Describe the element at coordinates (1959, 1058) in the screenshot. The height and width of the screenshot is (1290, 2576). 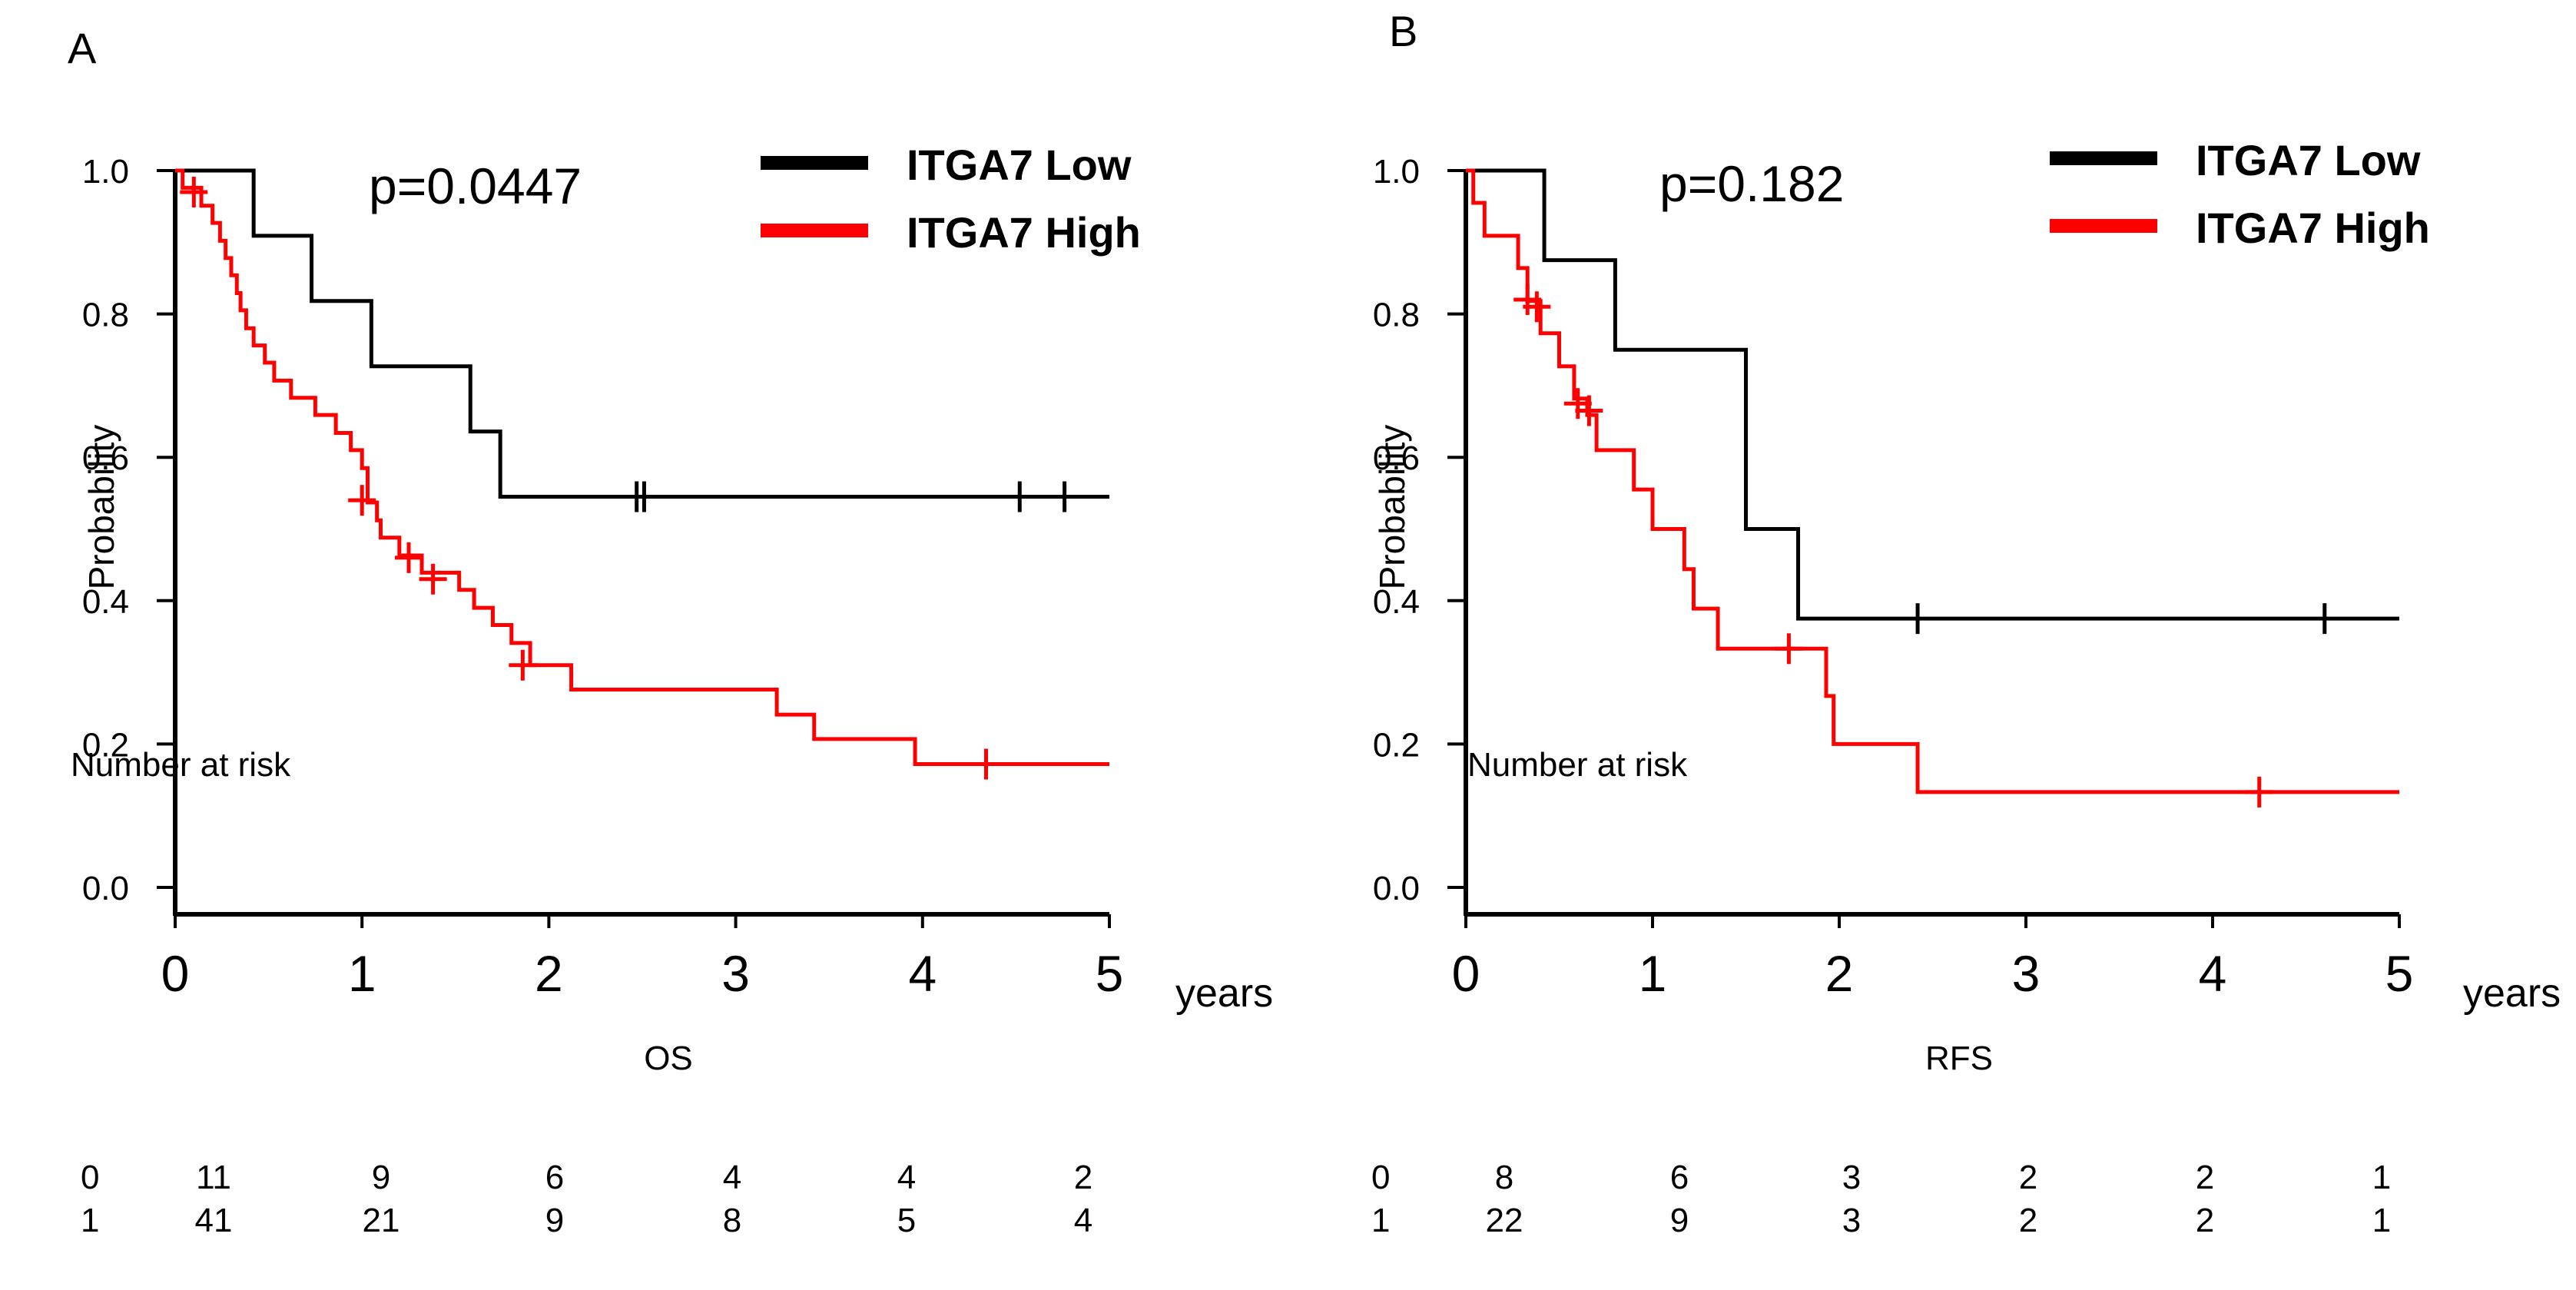
I see `x-axis-label: RFS` at that location.